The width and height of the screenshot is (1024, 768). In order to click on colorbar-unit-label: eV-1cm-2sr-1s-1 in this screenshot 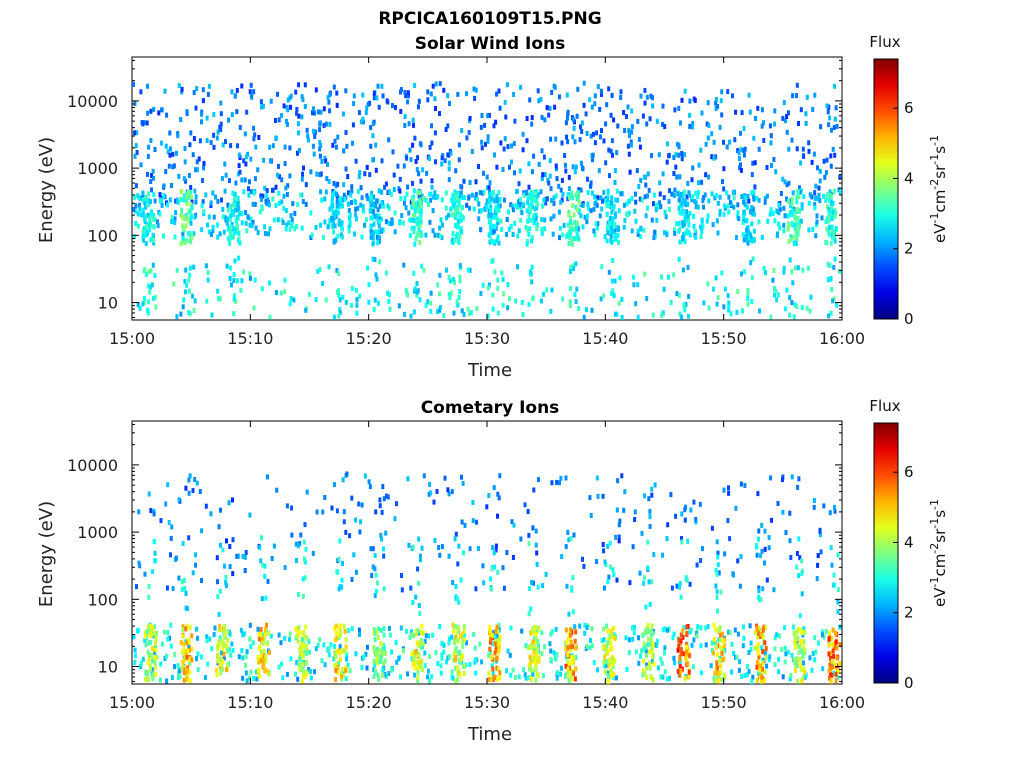, I will do `click(938, 553)`.